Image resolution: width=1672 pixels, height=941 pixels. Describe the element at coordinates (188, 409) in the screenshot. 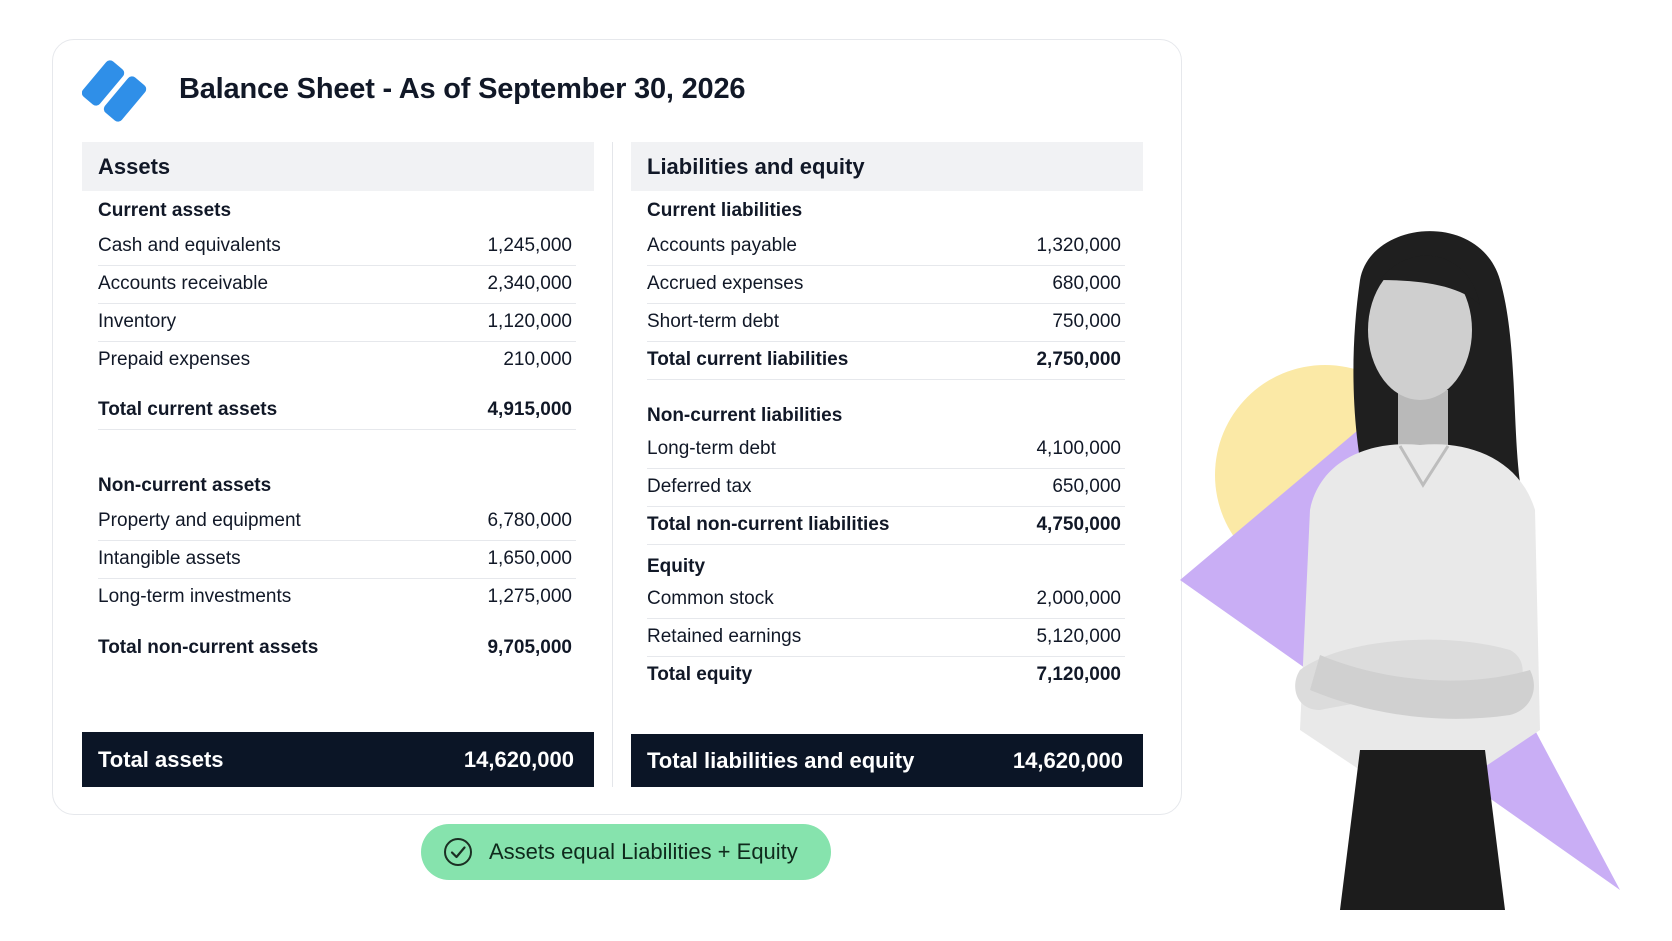

I see `row-label: Total current assets` at that location.